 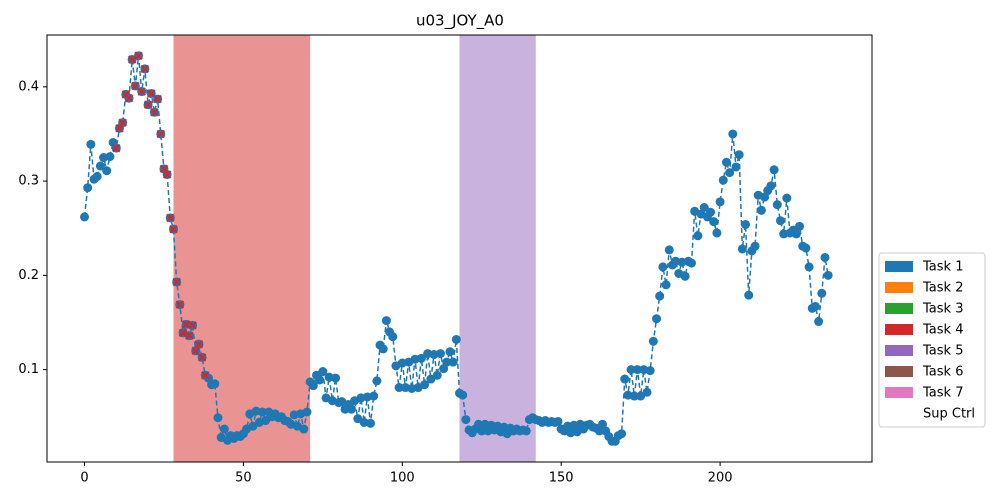 I want to click on legend-label: Task 2, so click(x=942, y=288).